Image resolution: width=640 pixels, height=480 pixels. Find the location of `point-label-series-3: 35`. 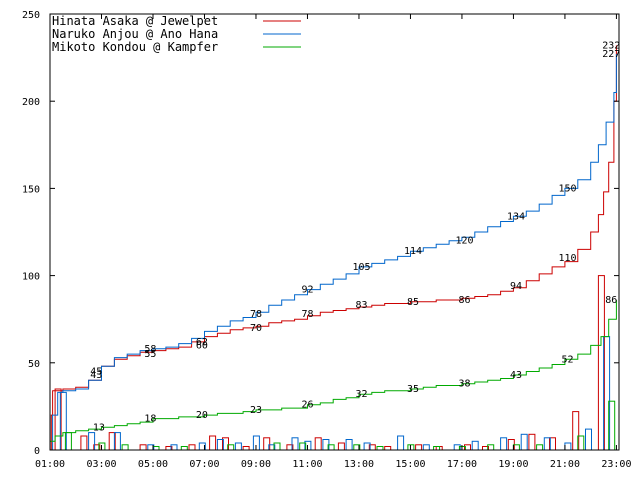

point-label-series-3: 35 is located at coordinates (413, 389).